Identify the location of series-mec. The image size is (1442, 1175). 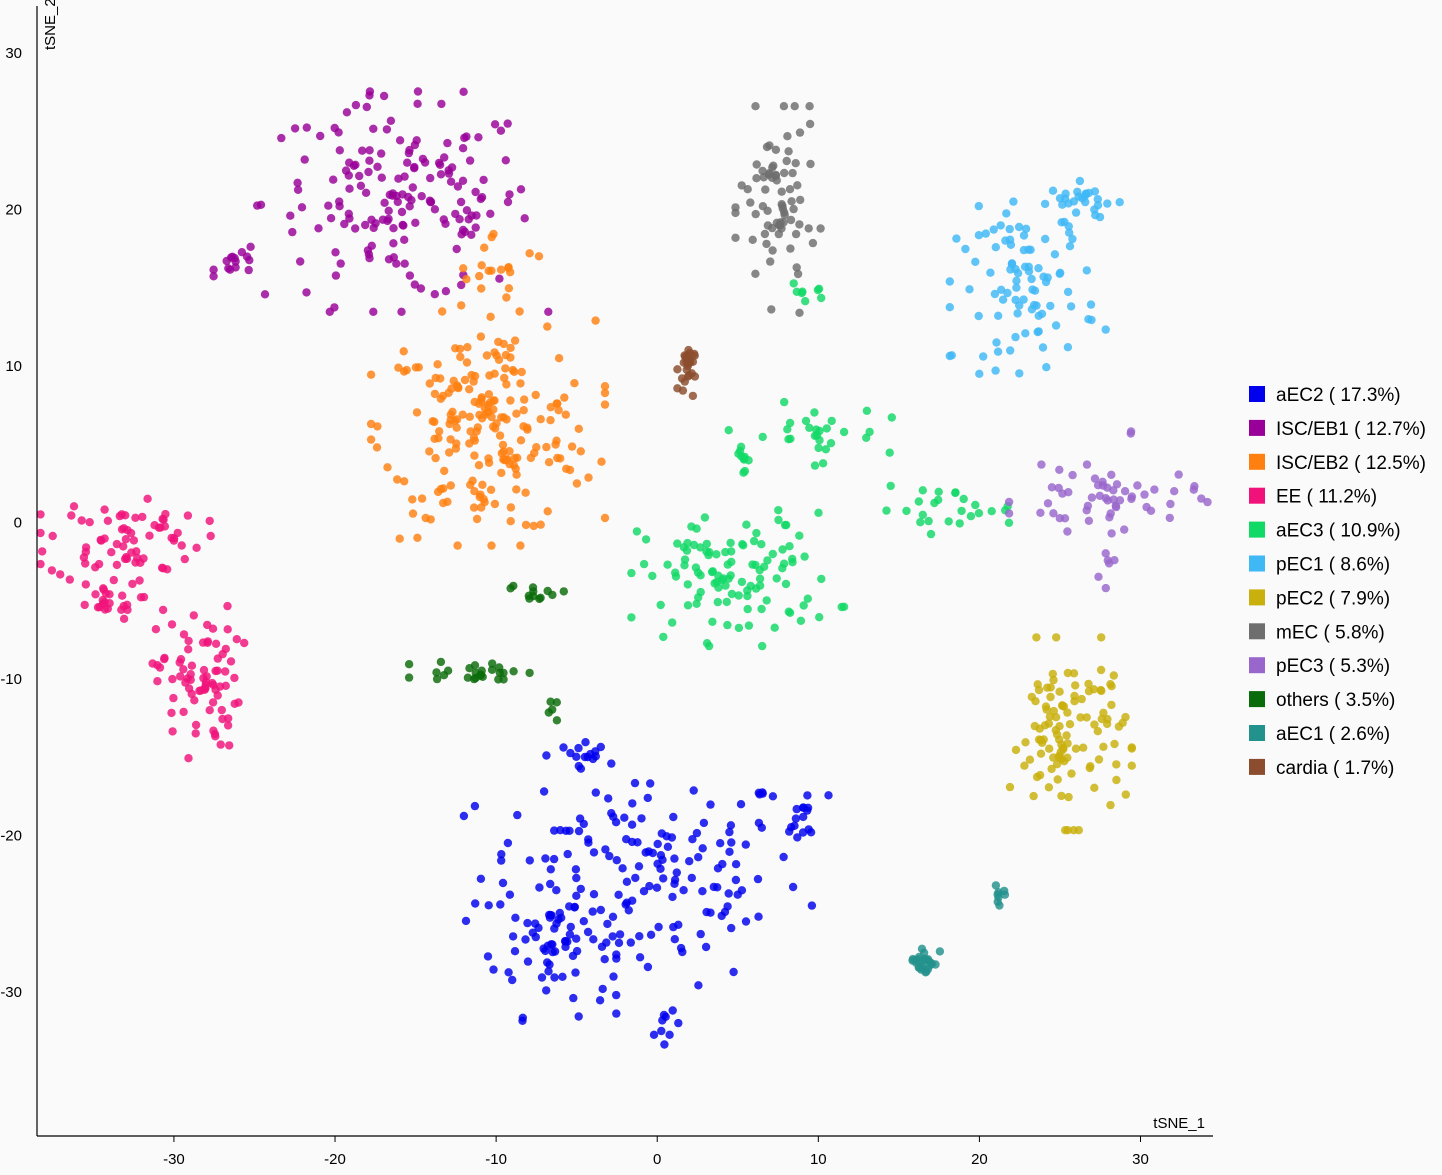
(778, 209).